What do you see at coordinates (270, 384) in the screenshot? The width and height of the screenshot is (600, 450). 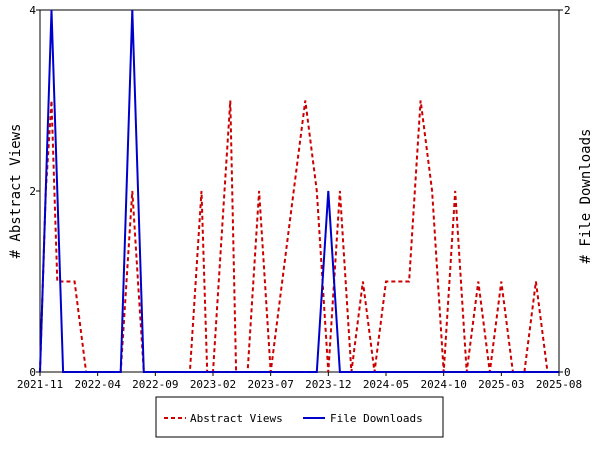 I see `x-tick-label: 2023-07` at bounding box center [270, 384].